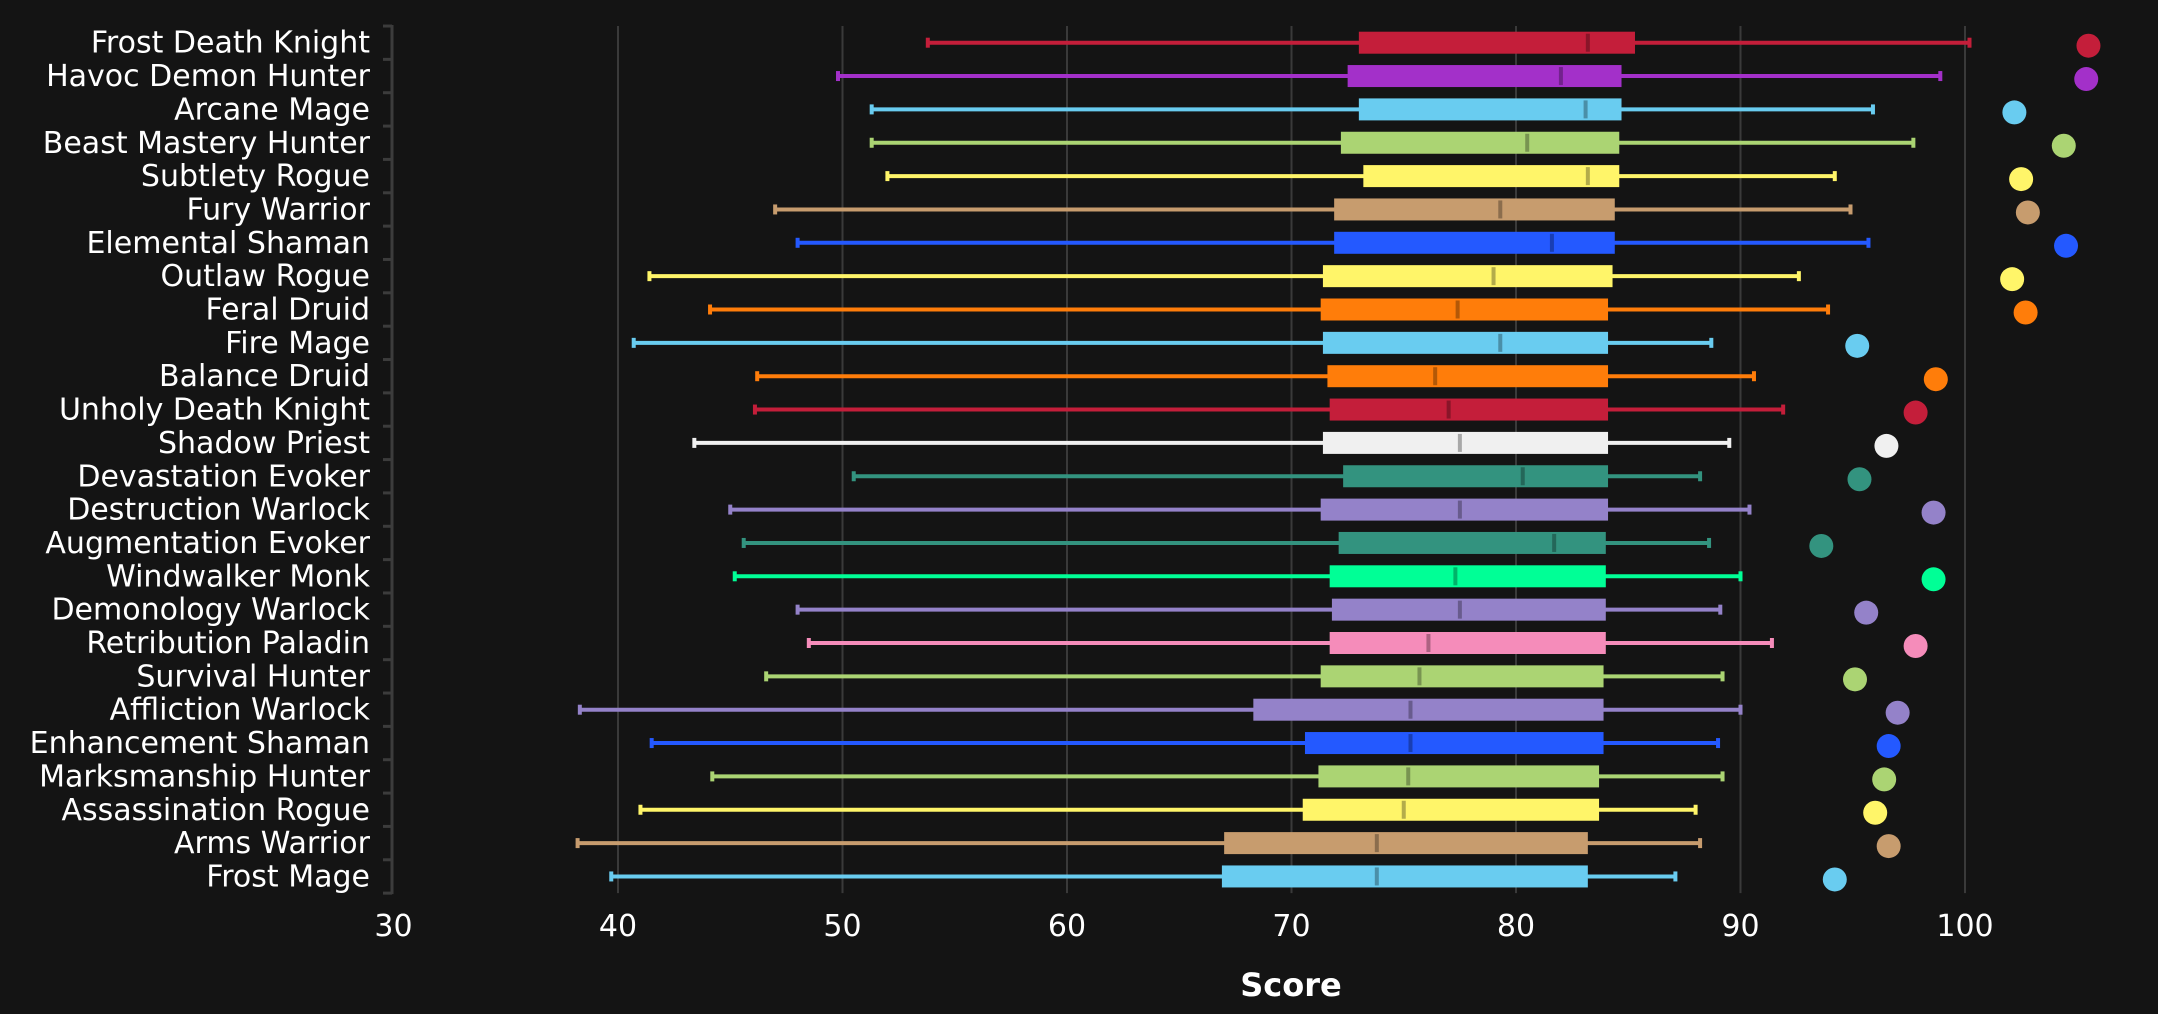 This screenshot has height=1014, width=2158. I want to click on y-tick-label: Windwalker Monk, so click(238, 576).